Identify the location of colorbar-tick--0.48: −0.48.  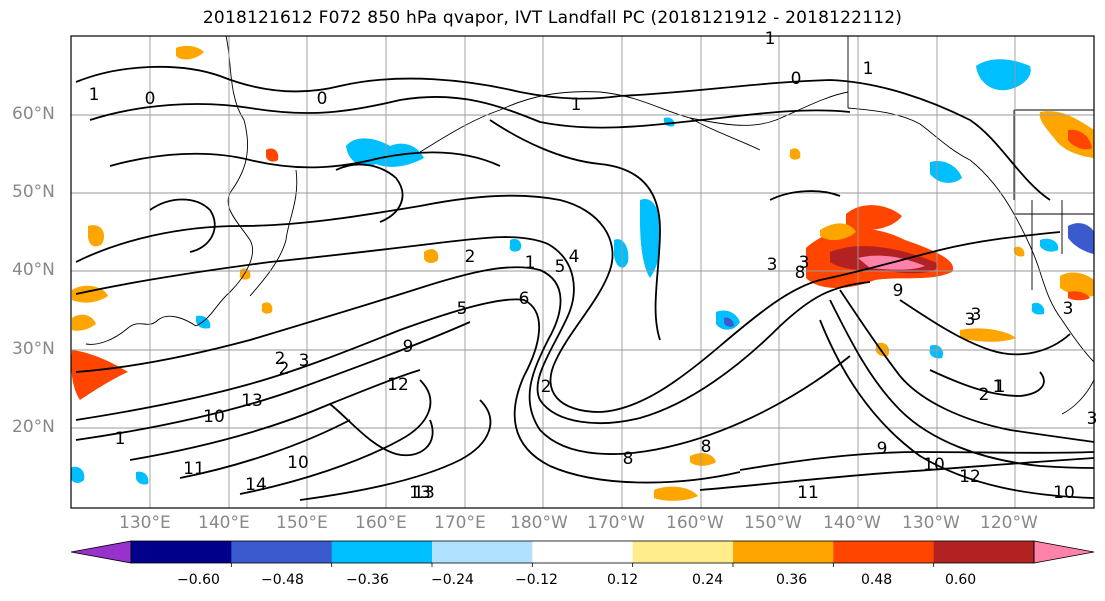
(282, 580).